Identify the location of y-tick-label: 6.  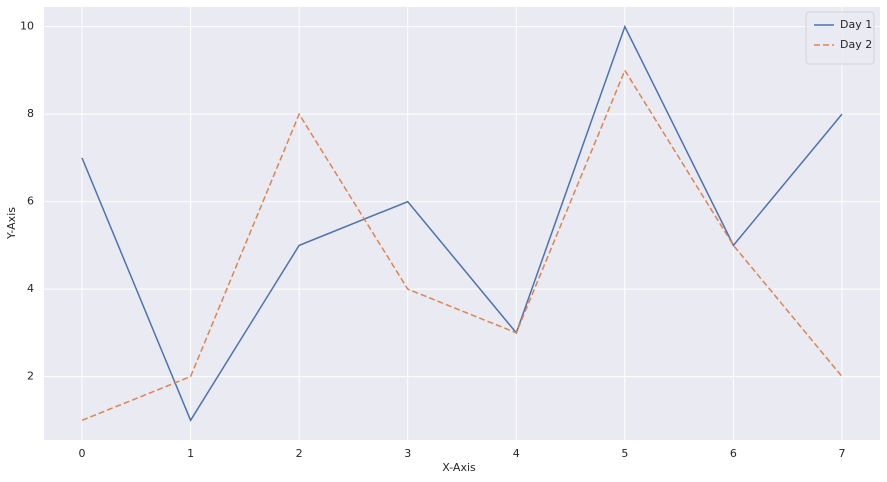
(30, 201).